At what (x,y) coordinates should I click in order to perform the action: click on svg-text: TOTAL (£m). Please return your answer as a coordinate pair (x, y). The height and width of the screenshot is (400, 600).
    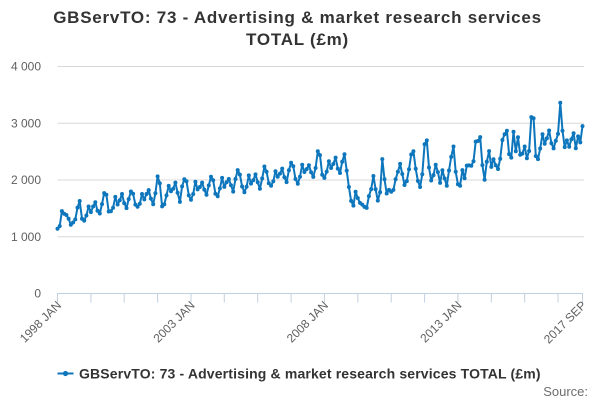
    Looking at the image, I should click on (297, 39).